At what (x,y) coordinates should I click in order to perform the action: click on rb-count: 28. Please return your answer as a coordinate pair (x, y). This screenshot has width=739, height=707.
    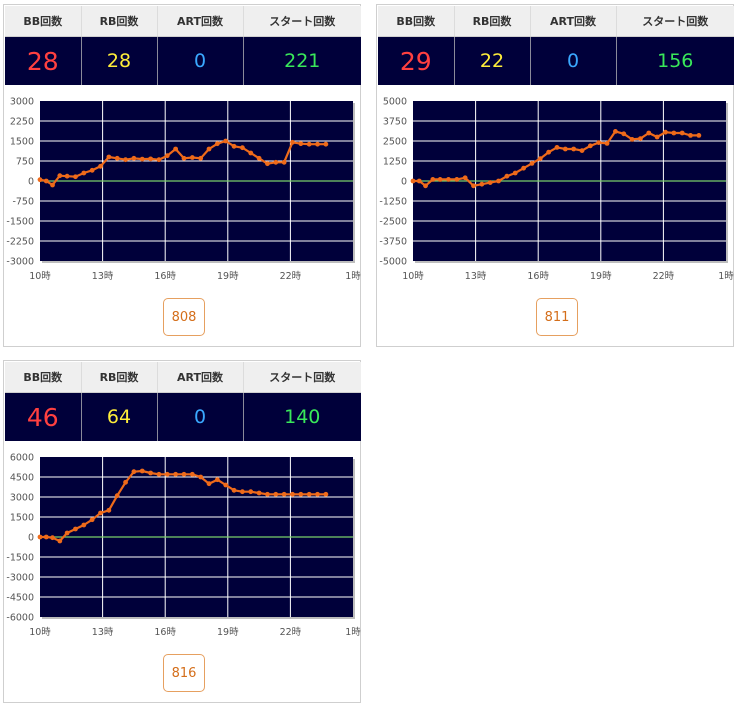
    Looking at the image, I should click on (119, 60).